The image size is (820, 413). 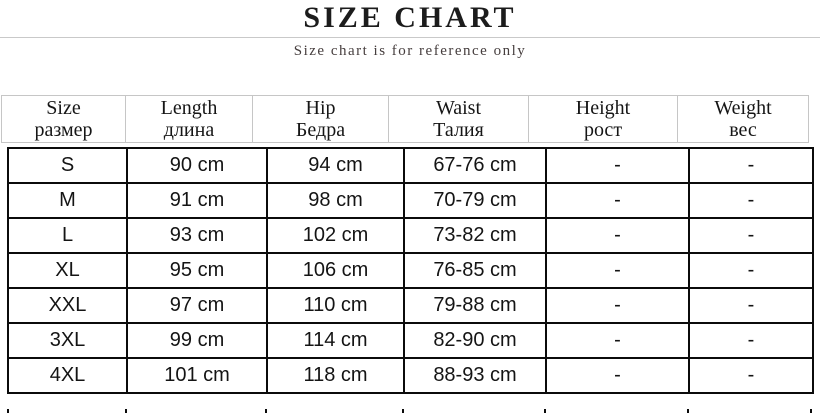 I want to click on header-cell-length: Length длина, so click(x=189, y=119).